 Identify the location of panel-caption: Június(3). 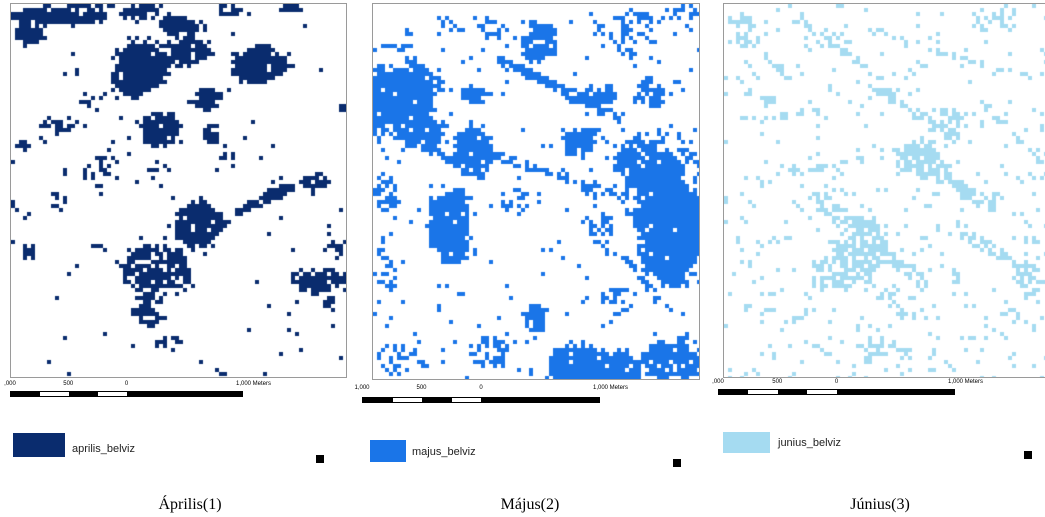
(880, 504).